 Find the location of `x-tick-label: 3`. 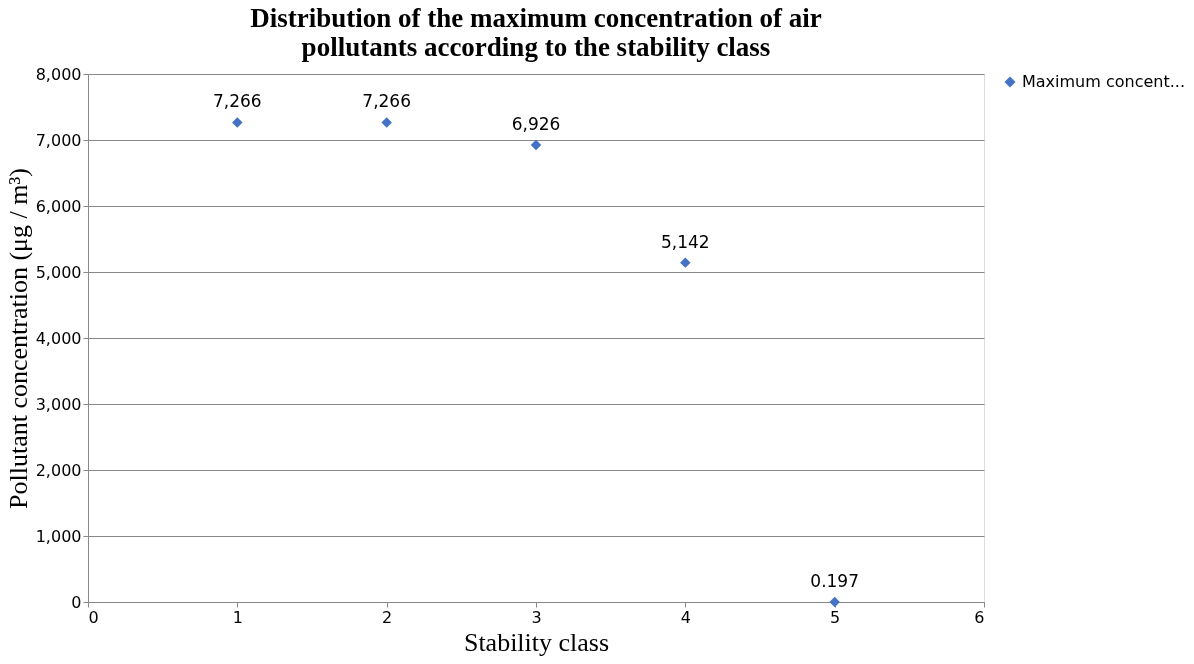

x-tick-label: 3 is located at coordinates (536, 617).